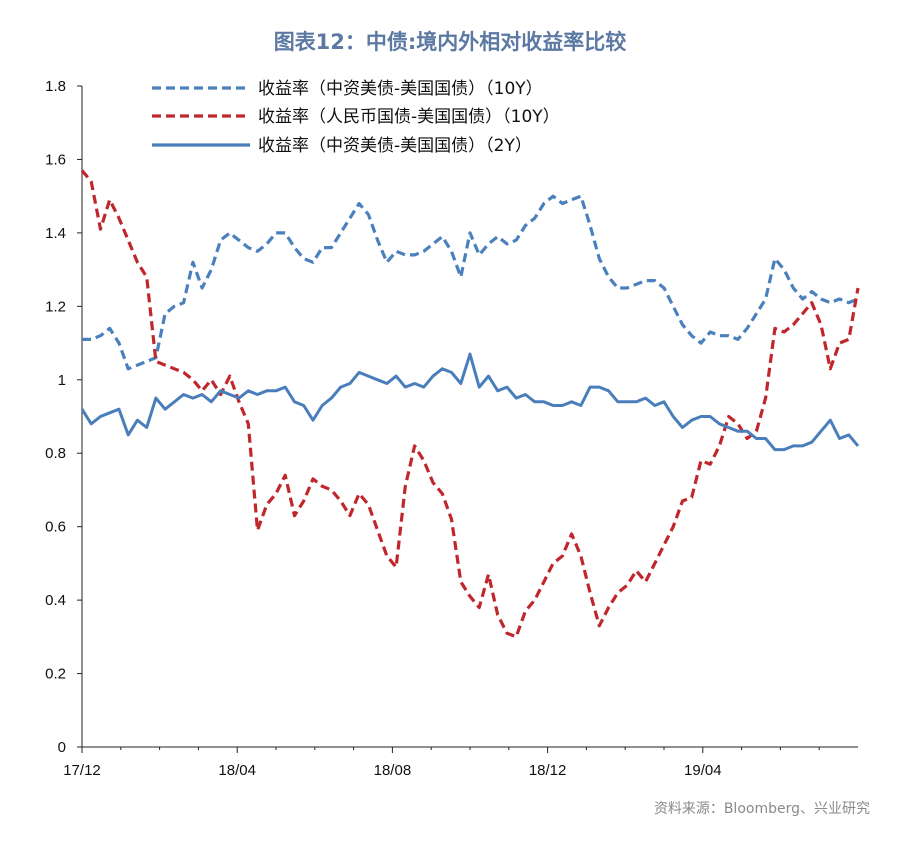  Describe the element at coordinates (55, 527) in the screenshot. I see `y-tick-label: 0.6` at that location.